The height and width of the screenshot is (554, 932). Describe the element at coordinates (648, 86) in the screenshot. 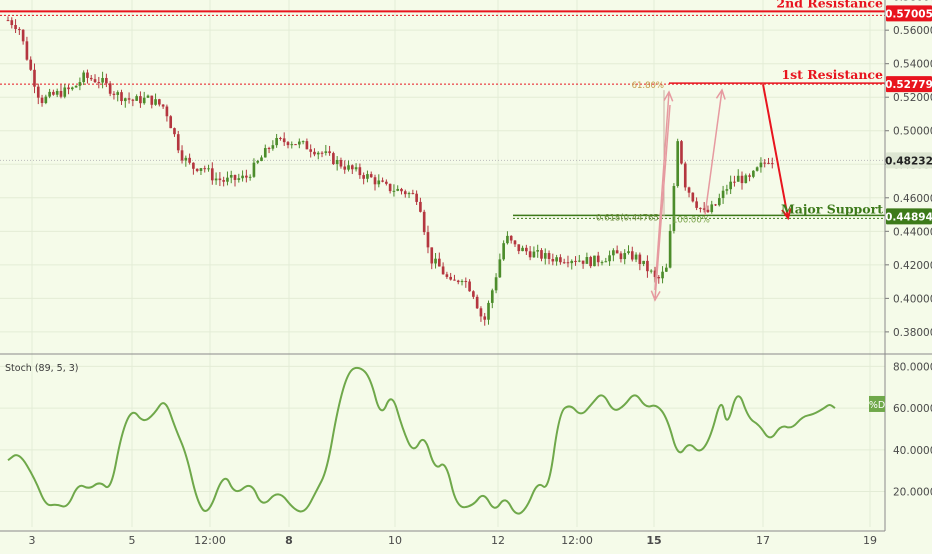

I see `fib-618-top-label: 61.80%` at that location.